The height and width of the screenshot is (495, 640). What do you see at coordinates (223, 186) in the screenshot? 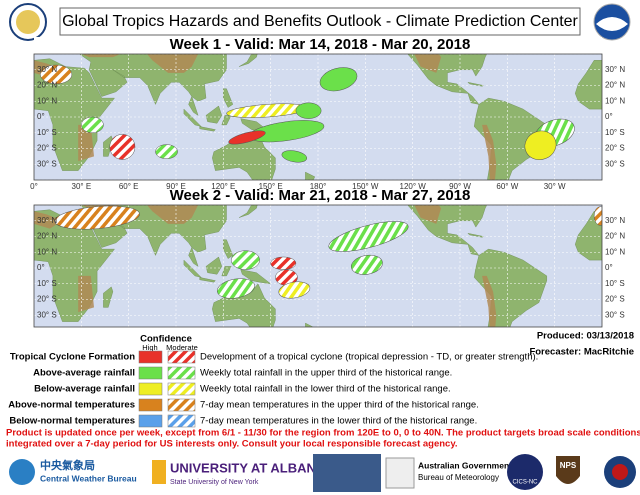
I see `lon-label: 120° E` at bounding box center [223, 186].